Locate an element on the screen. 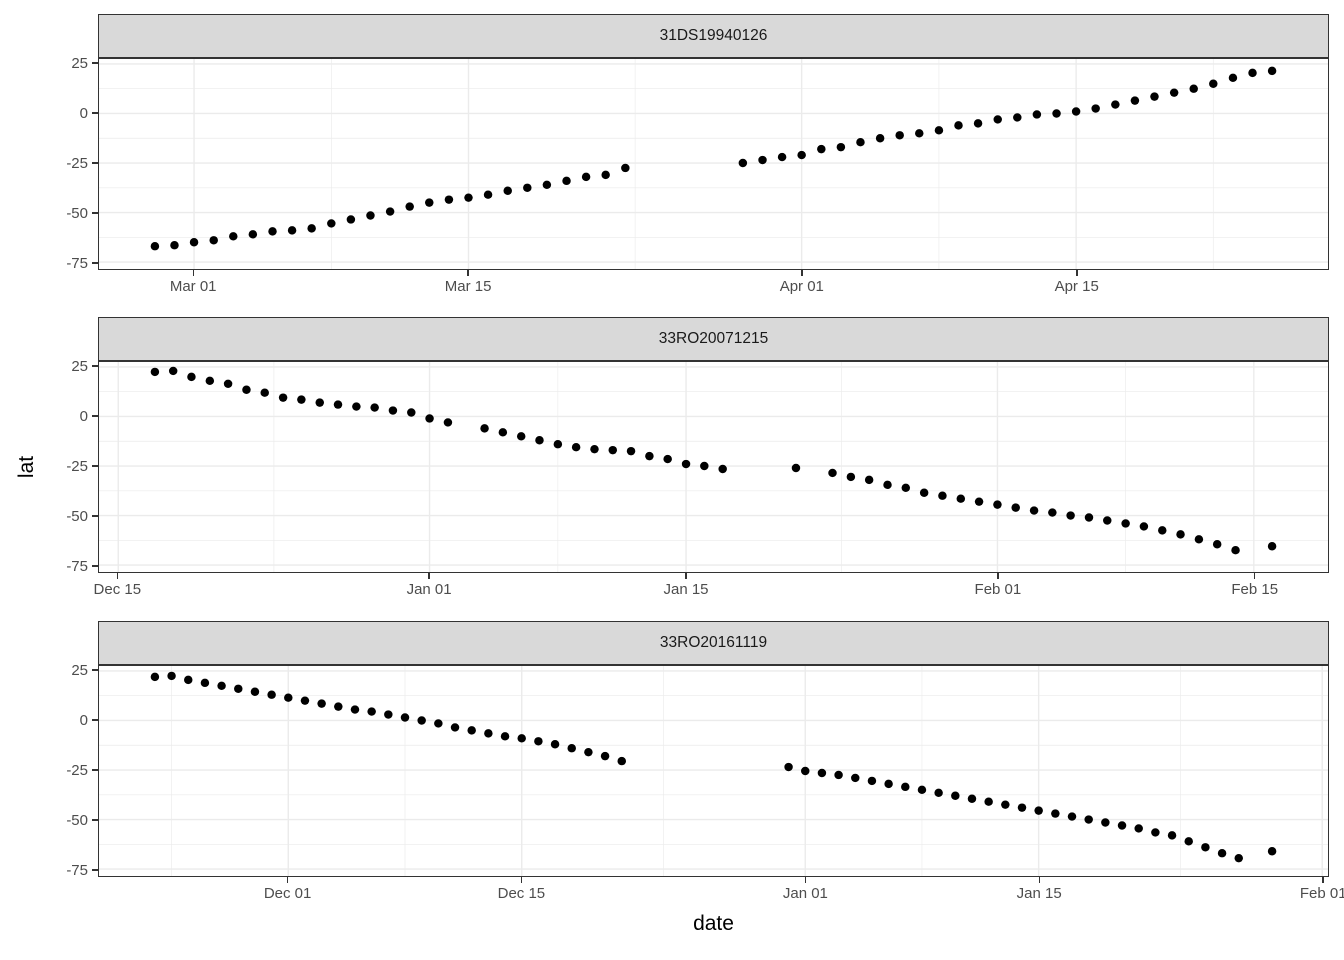  x-tick-label: Mar 01 is located at coordinates (193, 286).